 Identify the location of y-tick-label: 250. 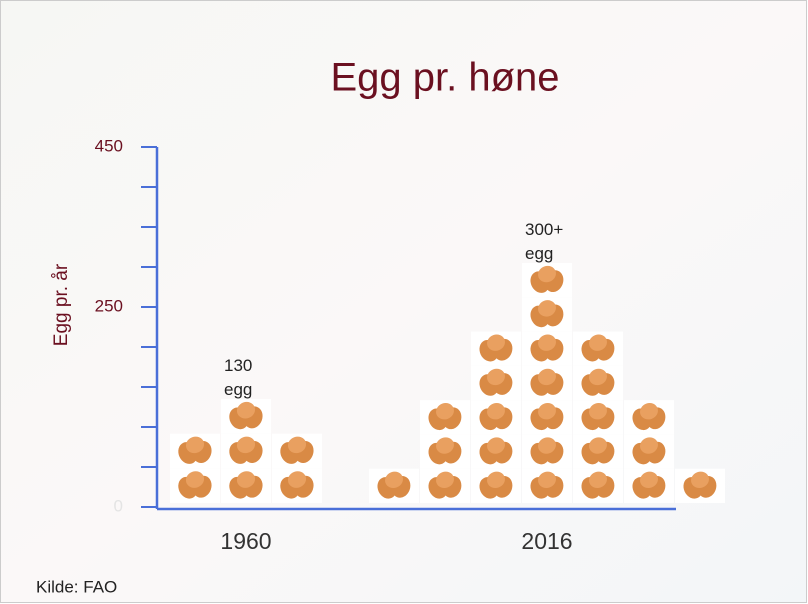
(109, 305).